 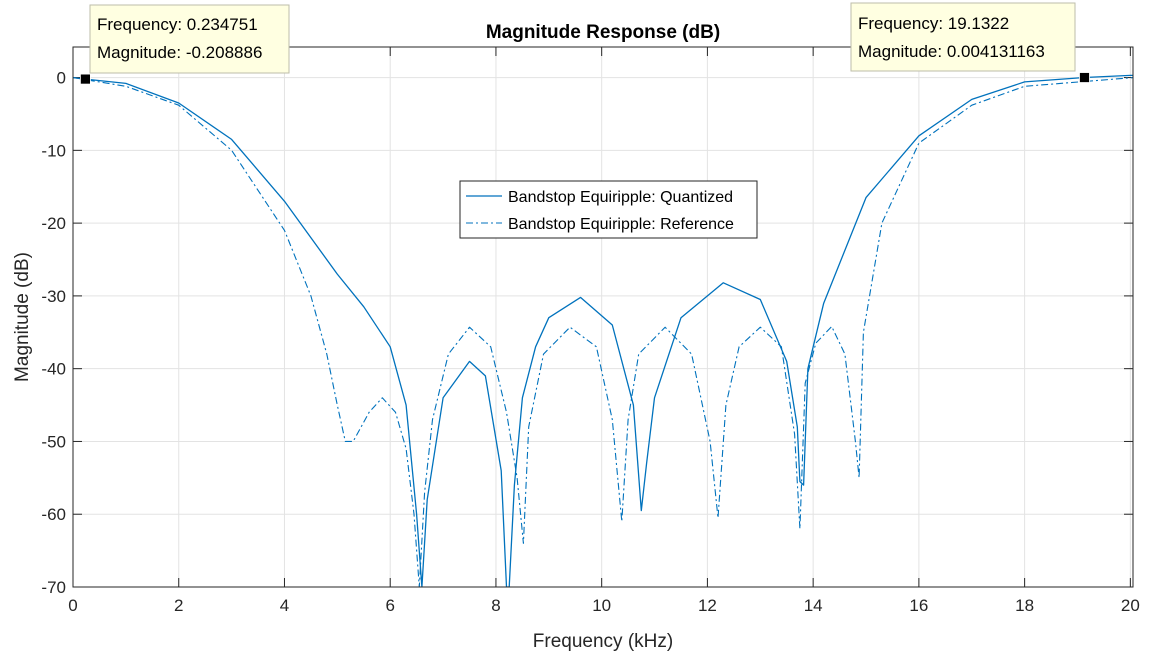 I want to click on datatip-left-box, so click(x=189, y=39).